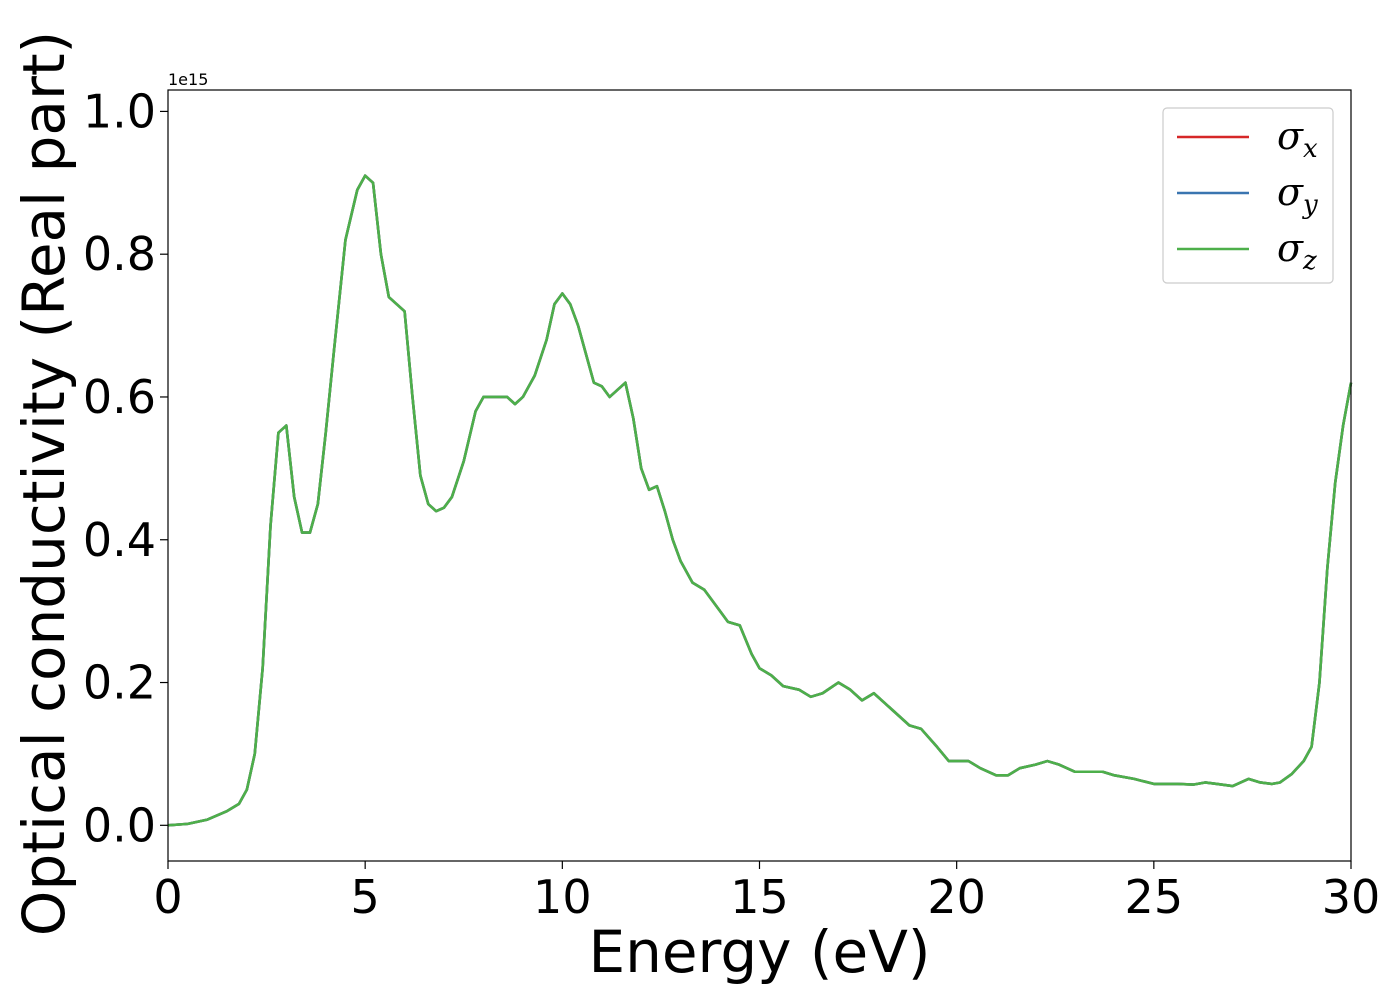 This screenshot has height=1000, width=1400. I want to click on x-axis-label: Energy (eV), so click(759, 952).